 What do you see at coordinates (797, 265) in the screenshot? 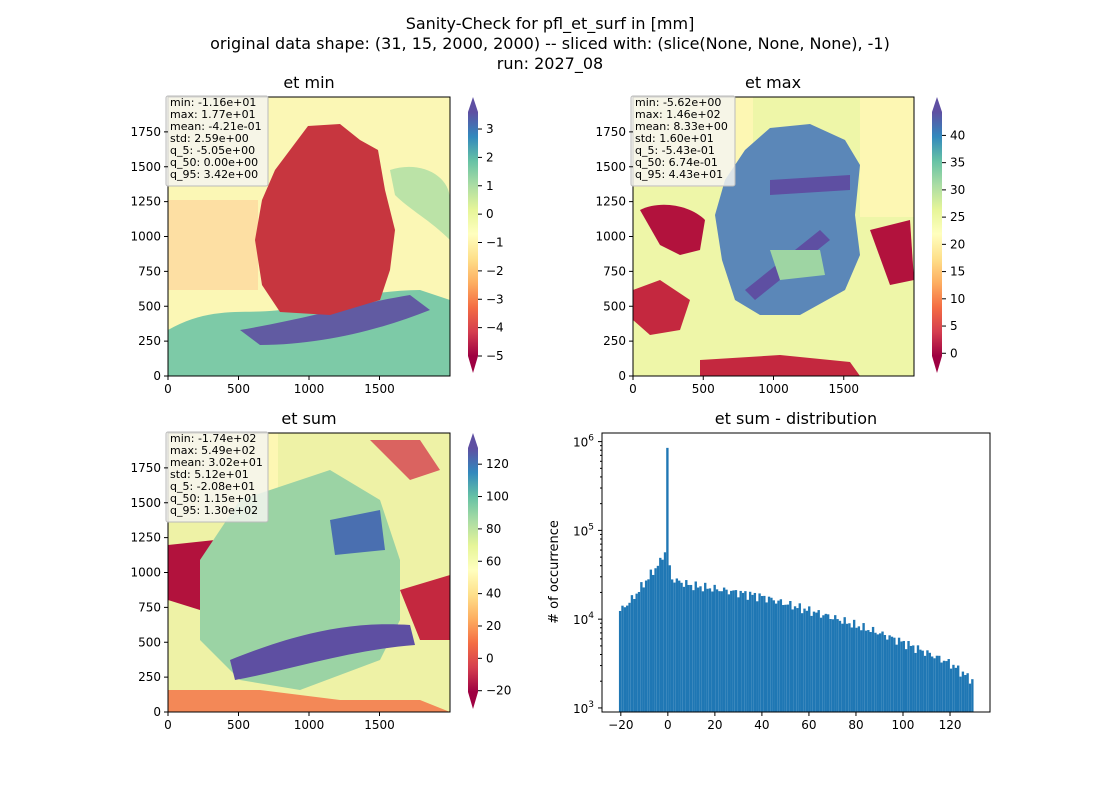
I see `heatmap-region-patch` at bounding box center [797, 265].